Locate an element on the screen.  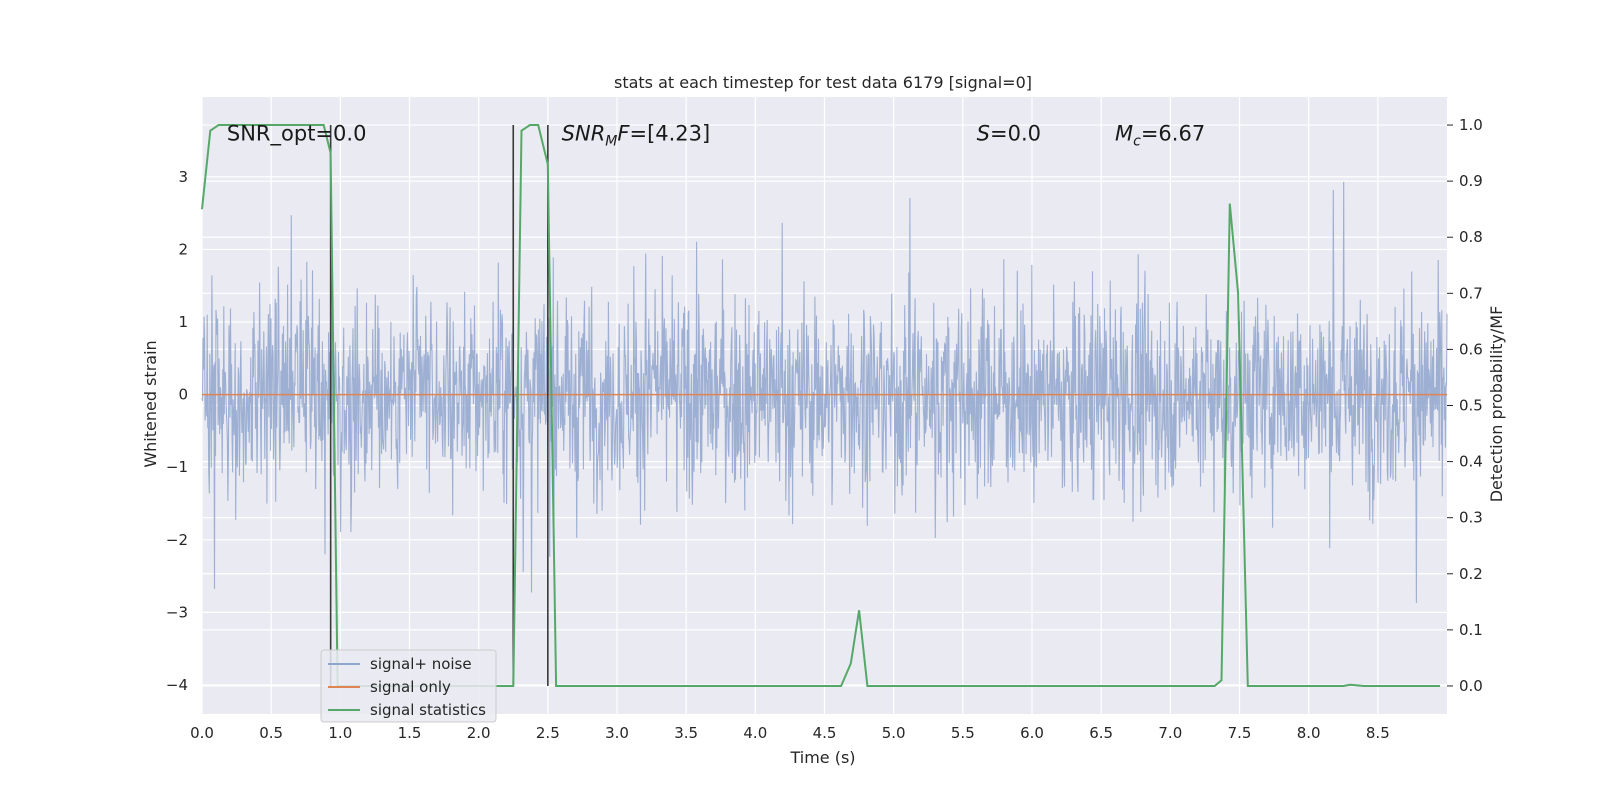
x-tick-label: 1.0 is located at coordinates (340, 733).